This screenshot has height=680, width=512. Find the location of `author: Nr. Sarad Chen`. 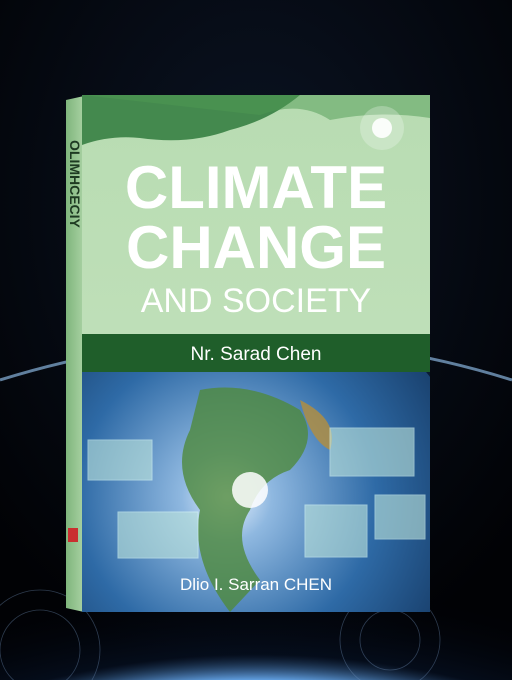

author: Nr. Sarad Chen is located at coordinates (256, 354).